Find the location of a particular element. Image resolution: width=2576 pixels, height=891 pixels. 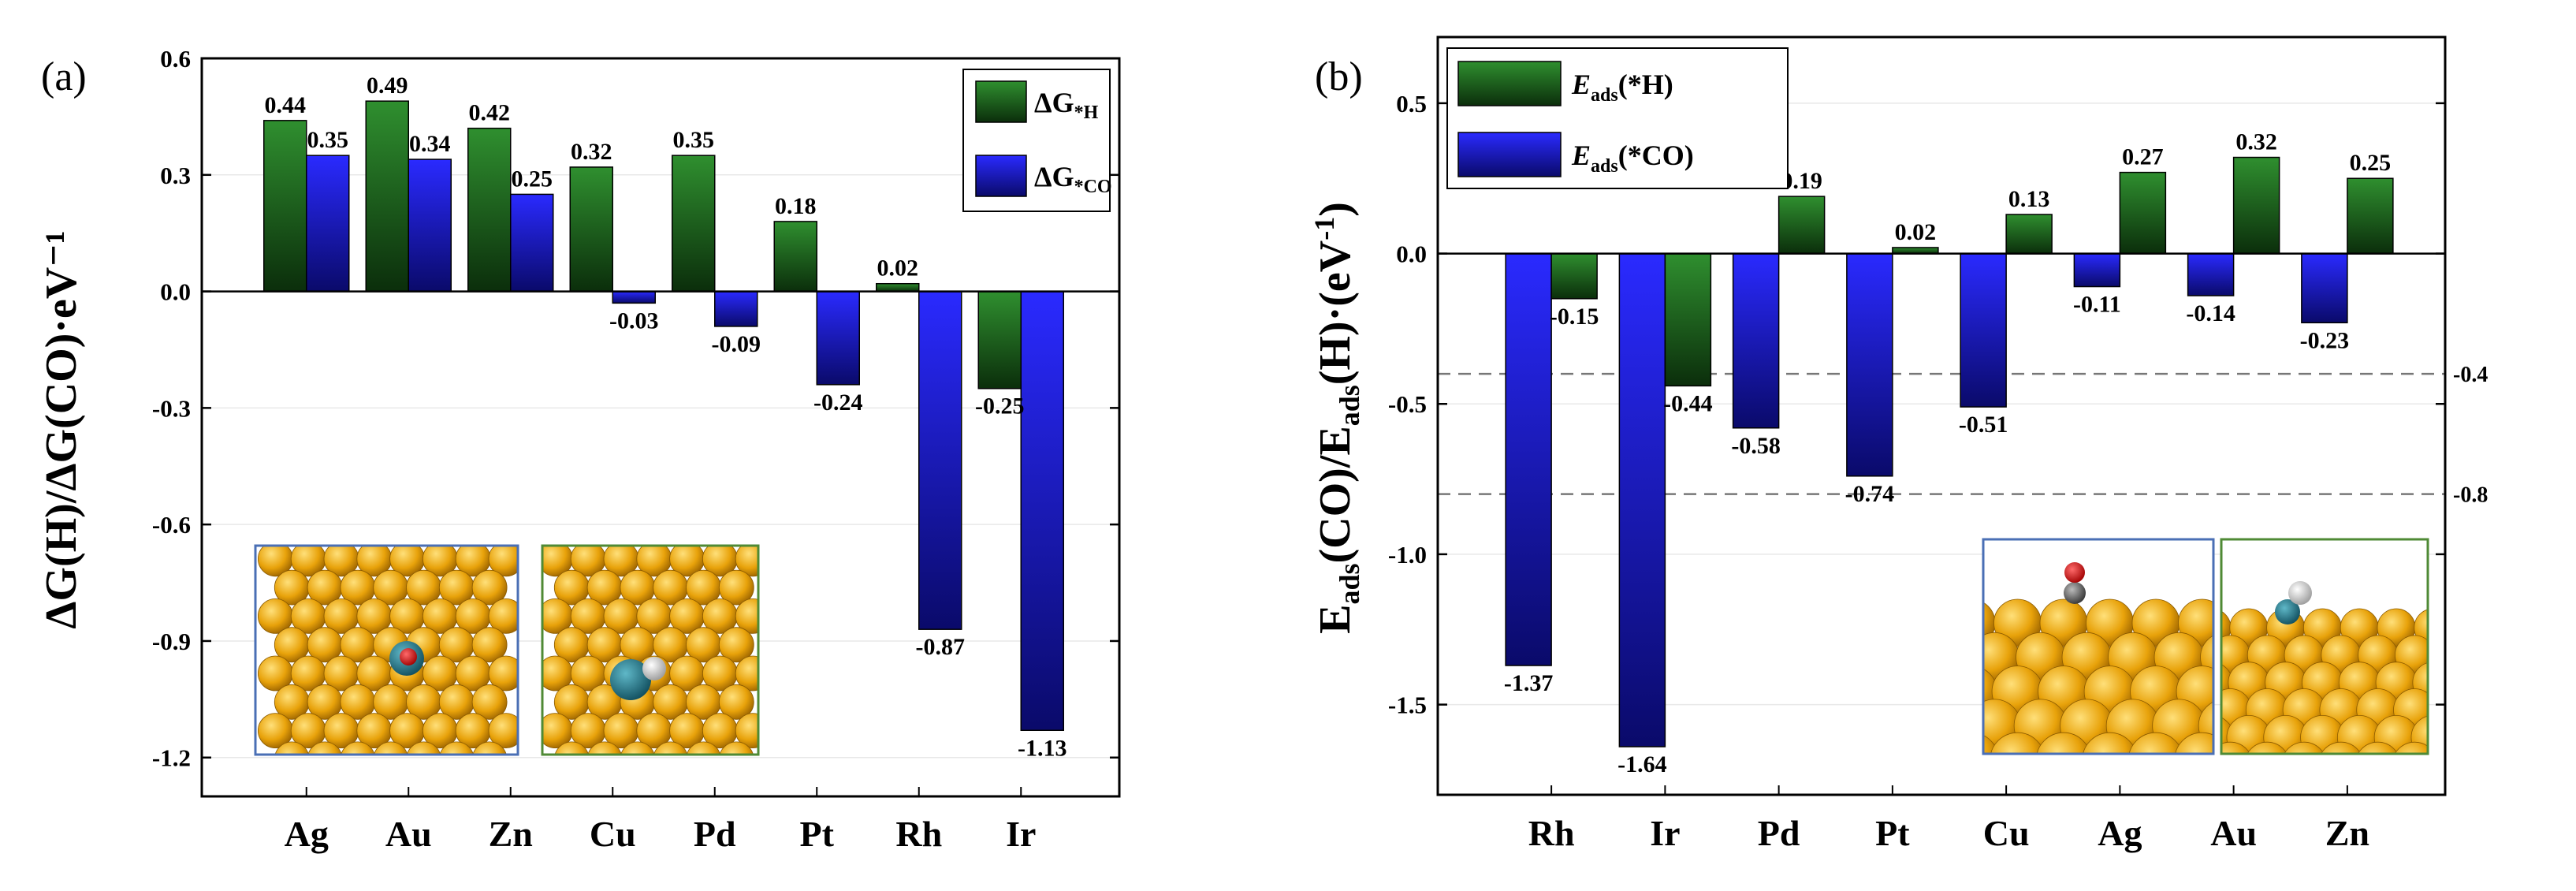

data-label-co-Pt: -0.74 is located at coordinates (1870, 494).